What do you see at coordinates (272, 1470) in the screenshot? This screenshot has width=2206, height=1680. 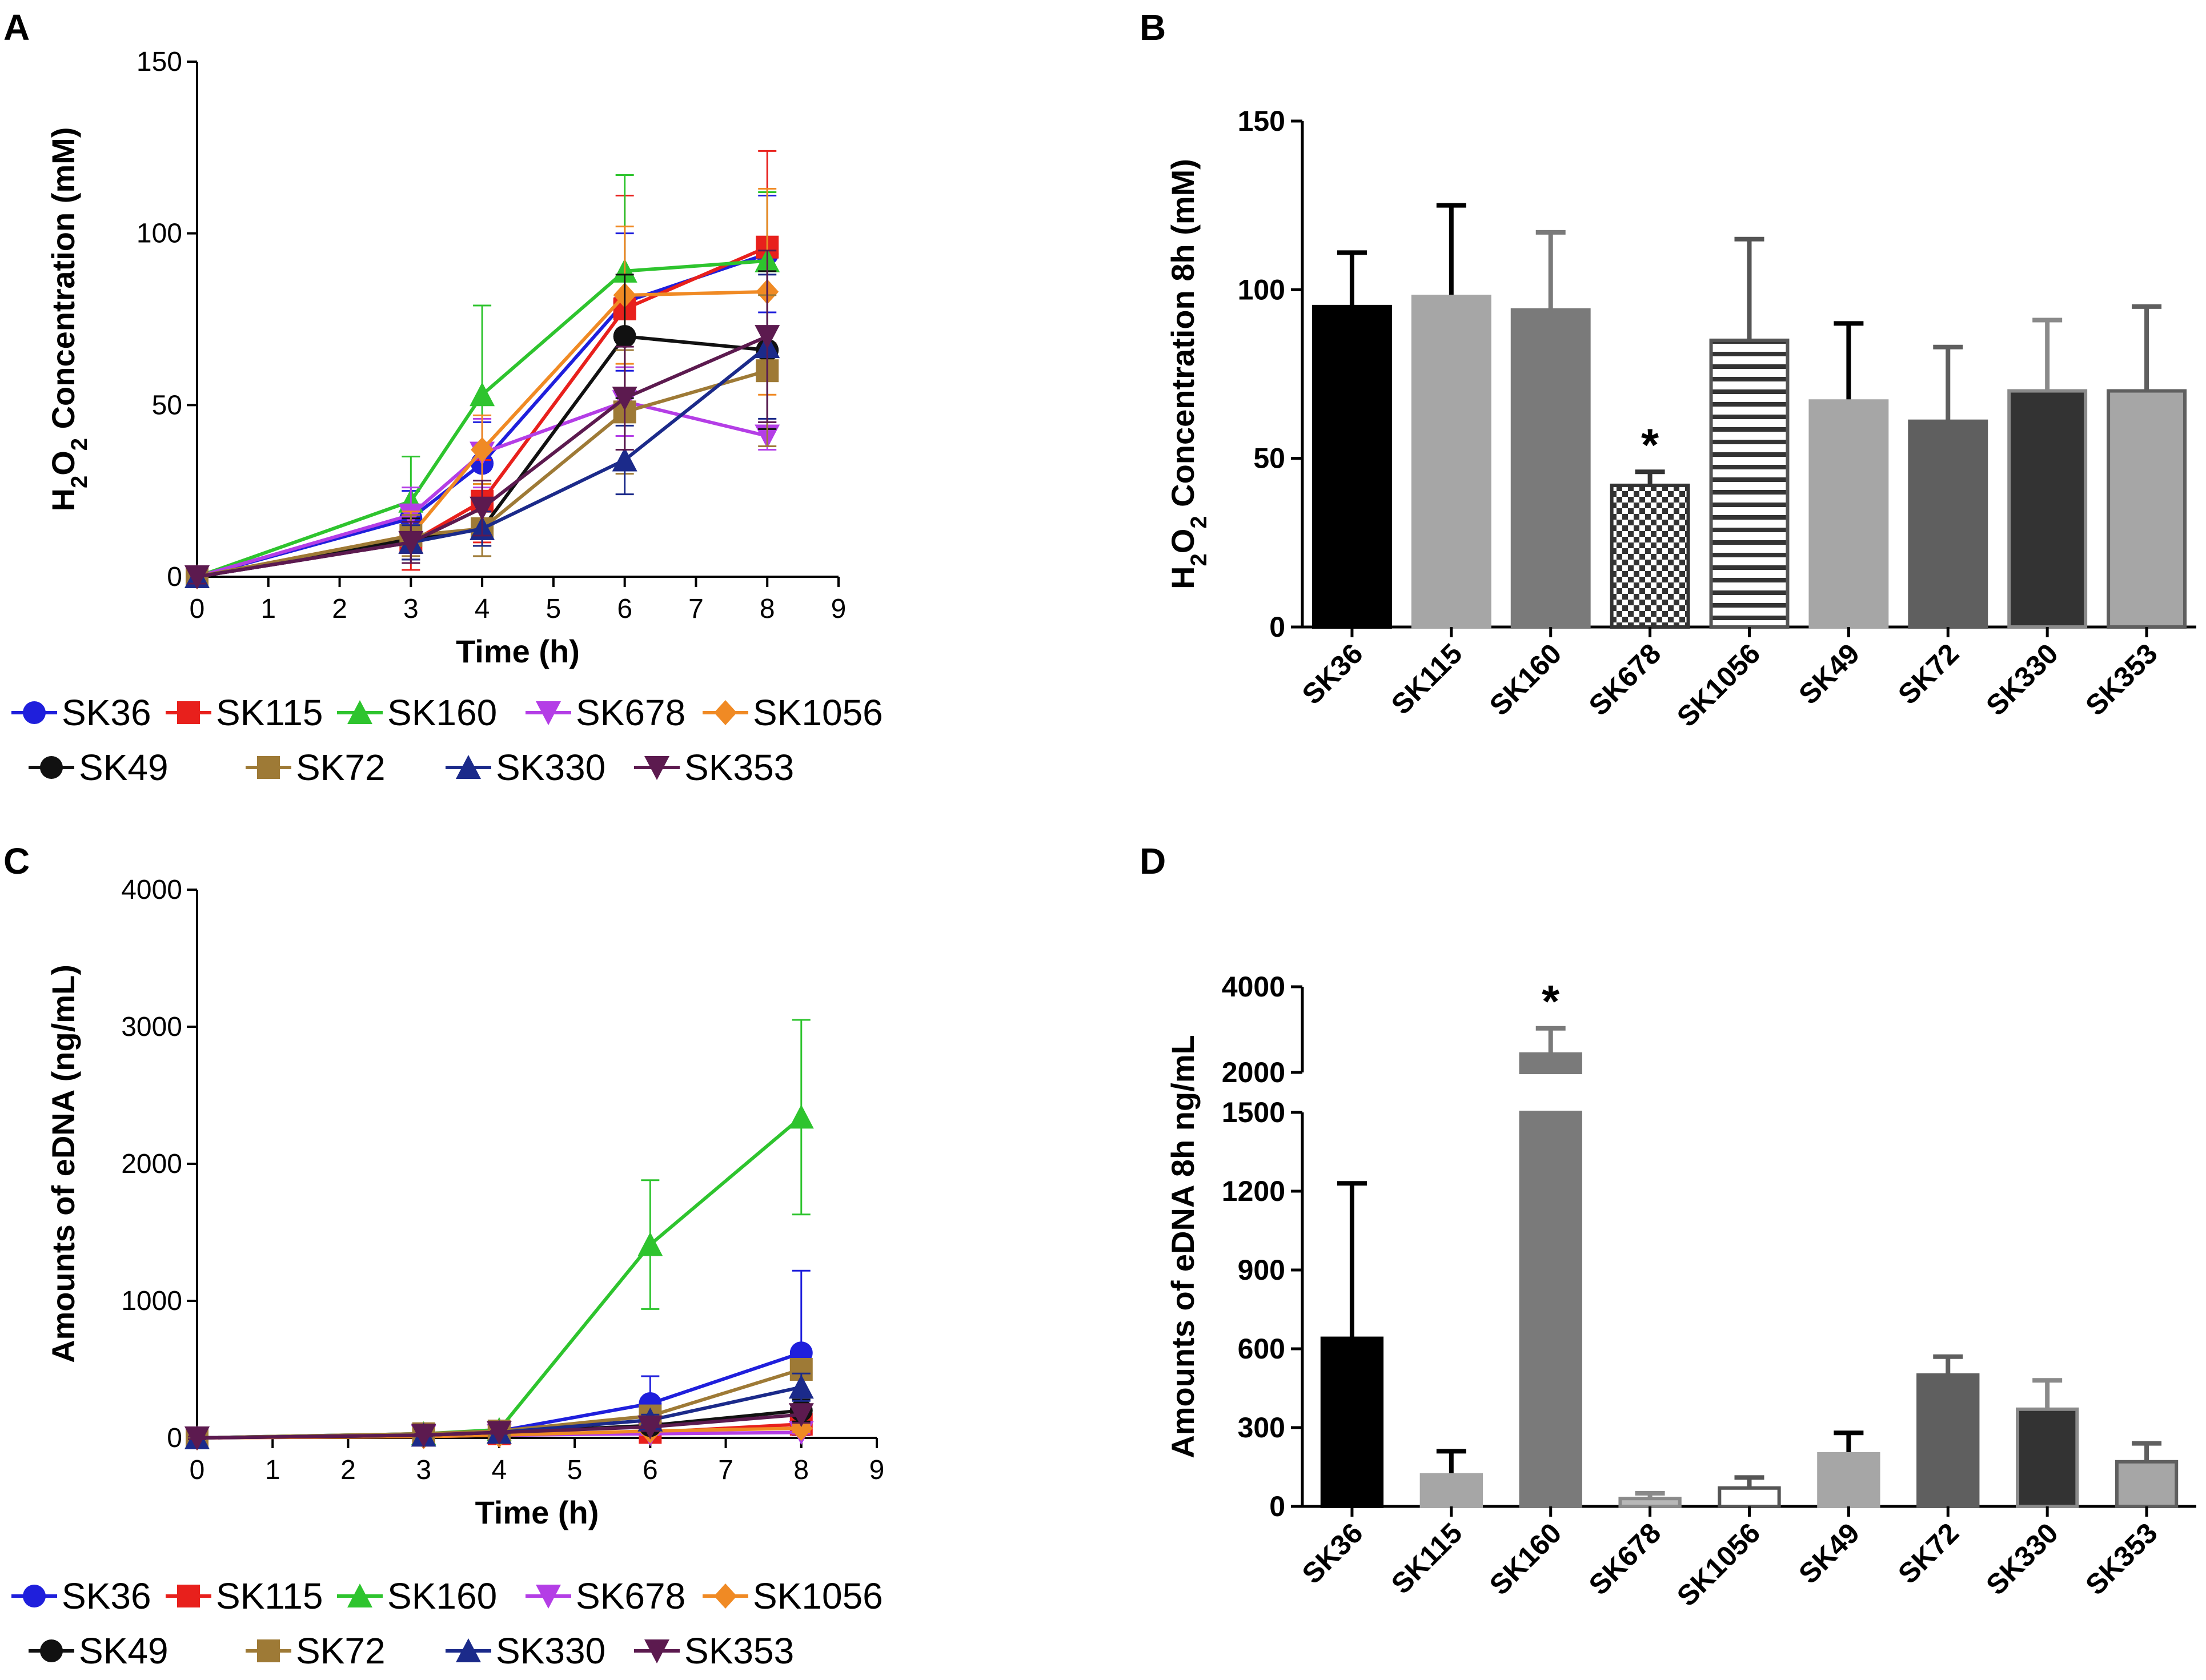 I see `x-tick-label: 1` at bounding box center [272, 1470].